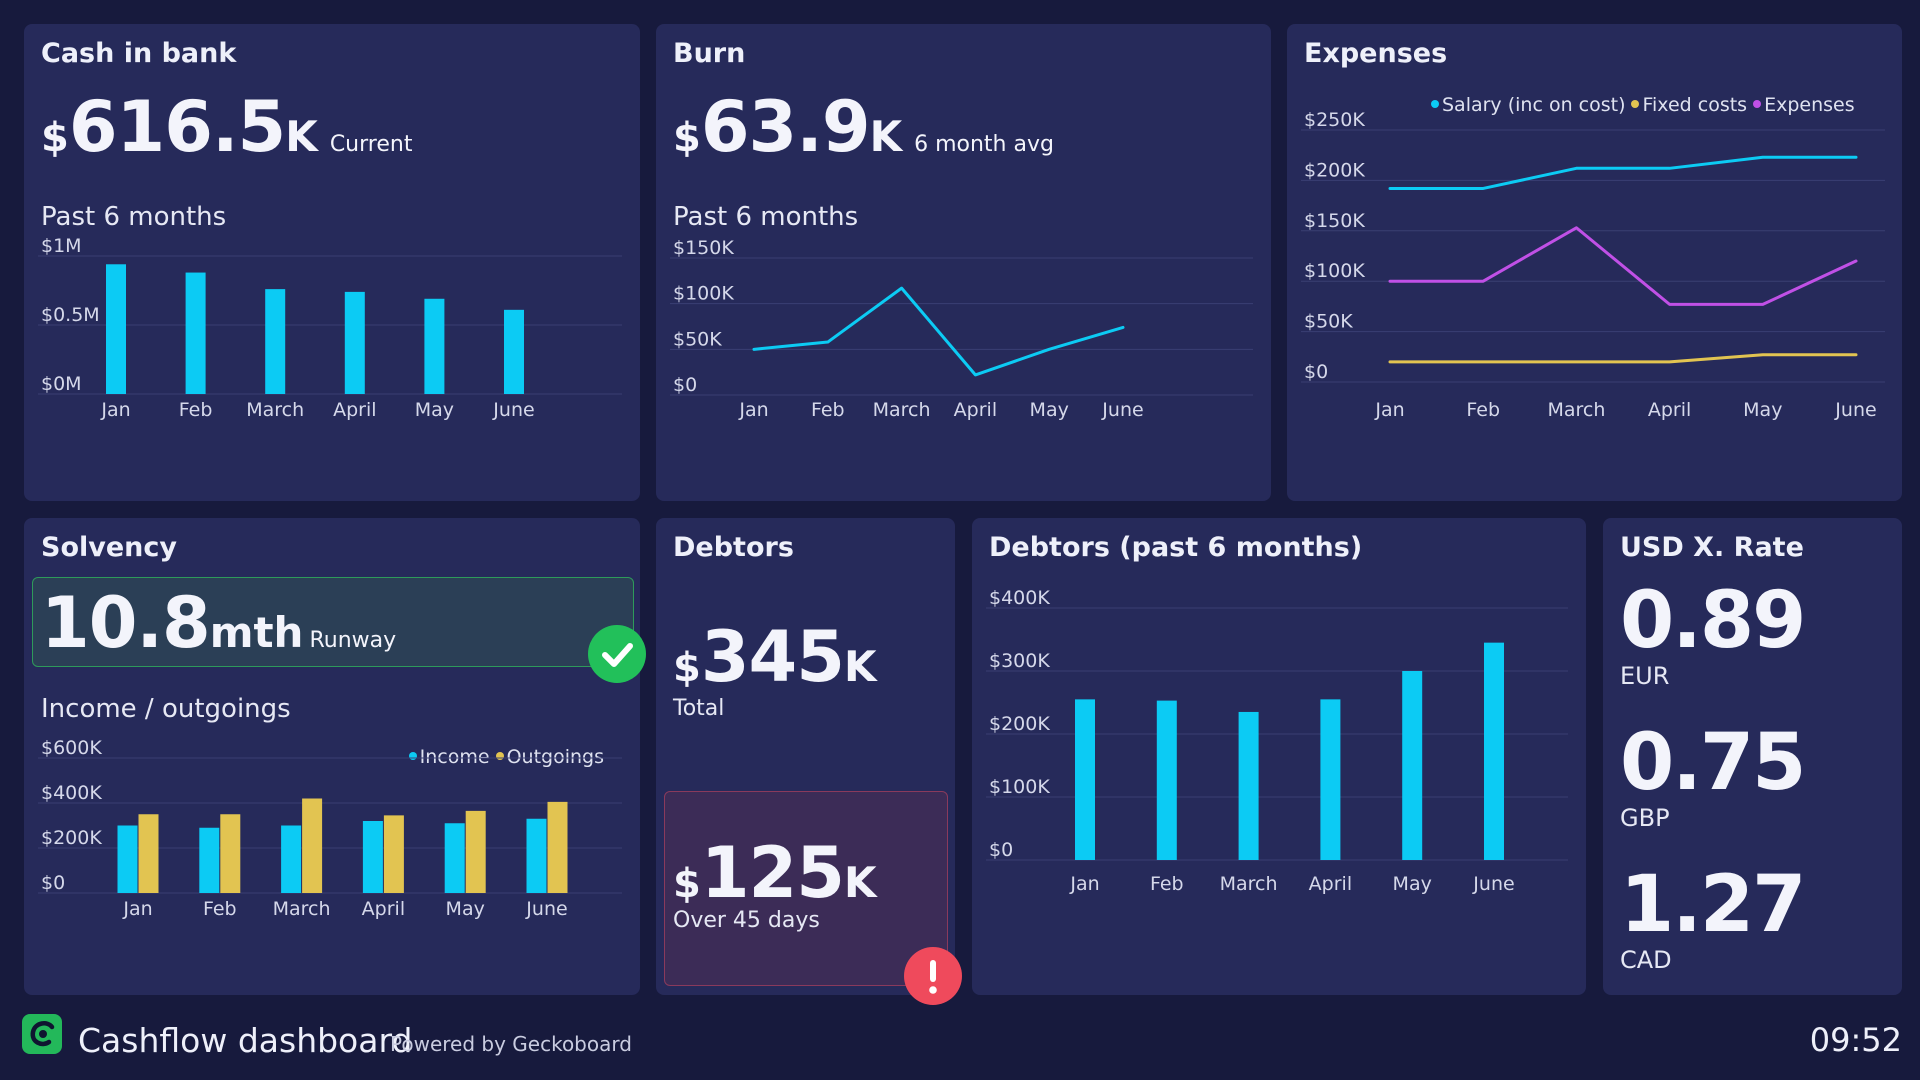  What do you see at coordinates (511, 1044) in the screenshot?
I see `powered-by: Powered by Geckoboard` at bounding box center [511, 1044].